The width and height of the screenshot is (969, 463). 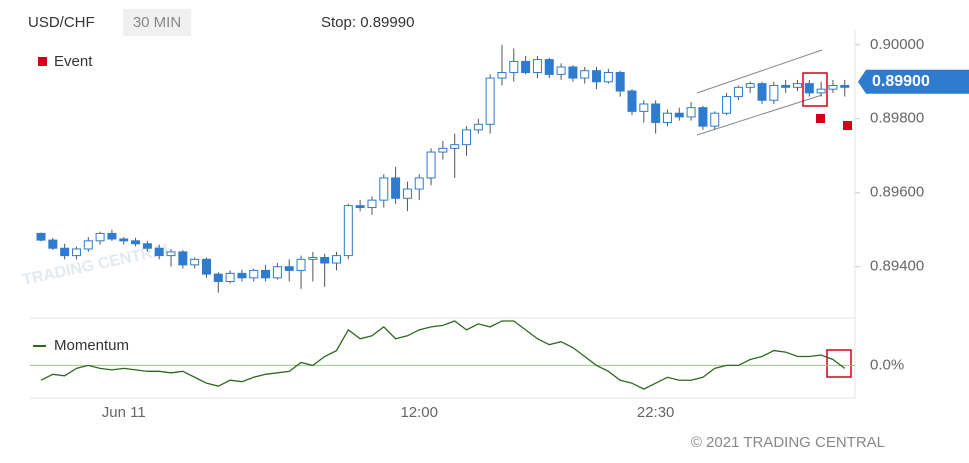 I want to click on x-tick-label: 22:30, so click(x=656, y=412).